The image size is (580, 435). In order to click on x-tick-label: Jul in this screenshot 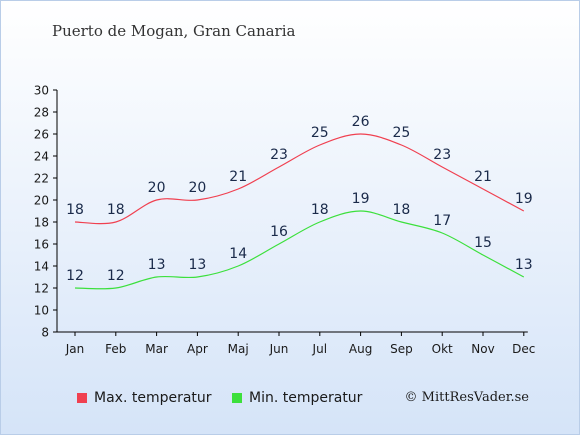, I will do `click(319, 349)`.